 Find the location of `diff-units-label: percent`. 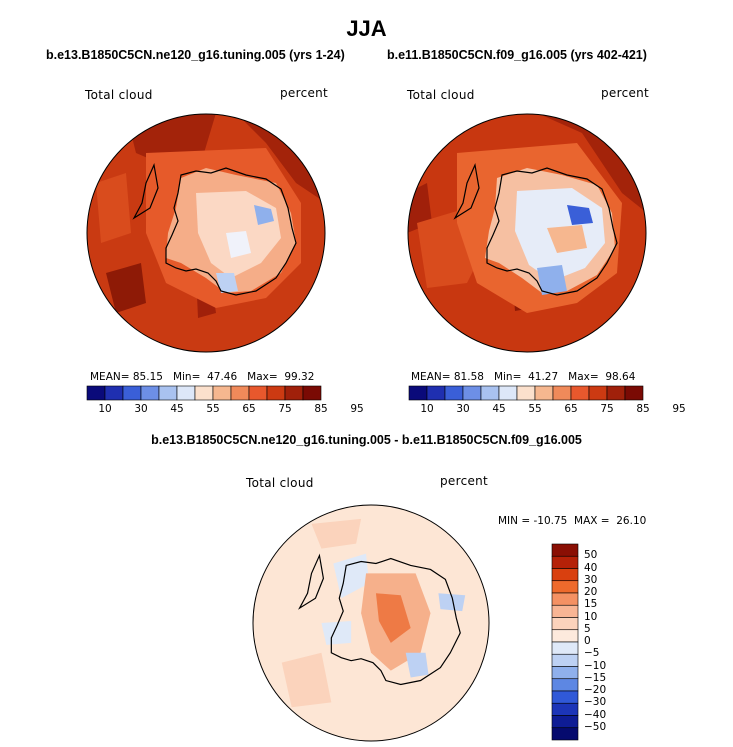

diff-units-label: percent is located at coordinates (464, 481).